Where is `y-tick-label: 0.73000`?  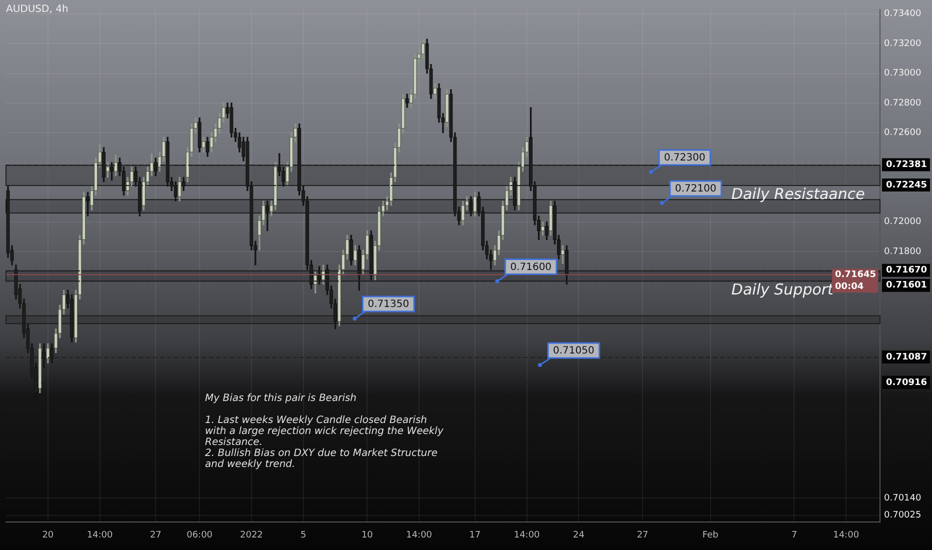
y-tick-label: 0.73000 is located at coordinates (903, 73).